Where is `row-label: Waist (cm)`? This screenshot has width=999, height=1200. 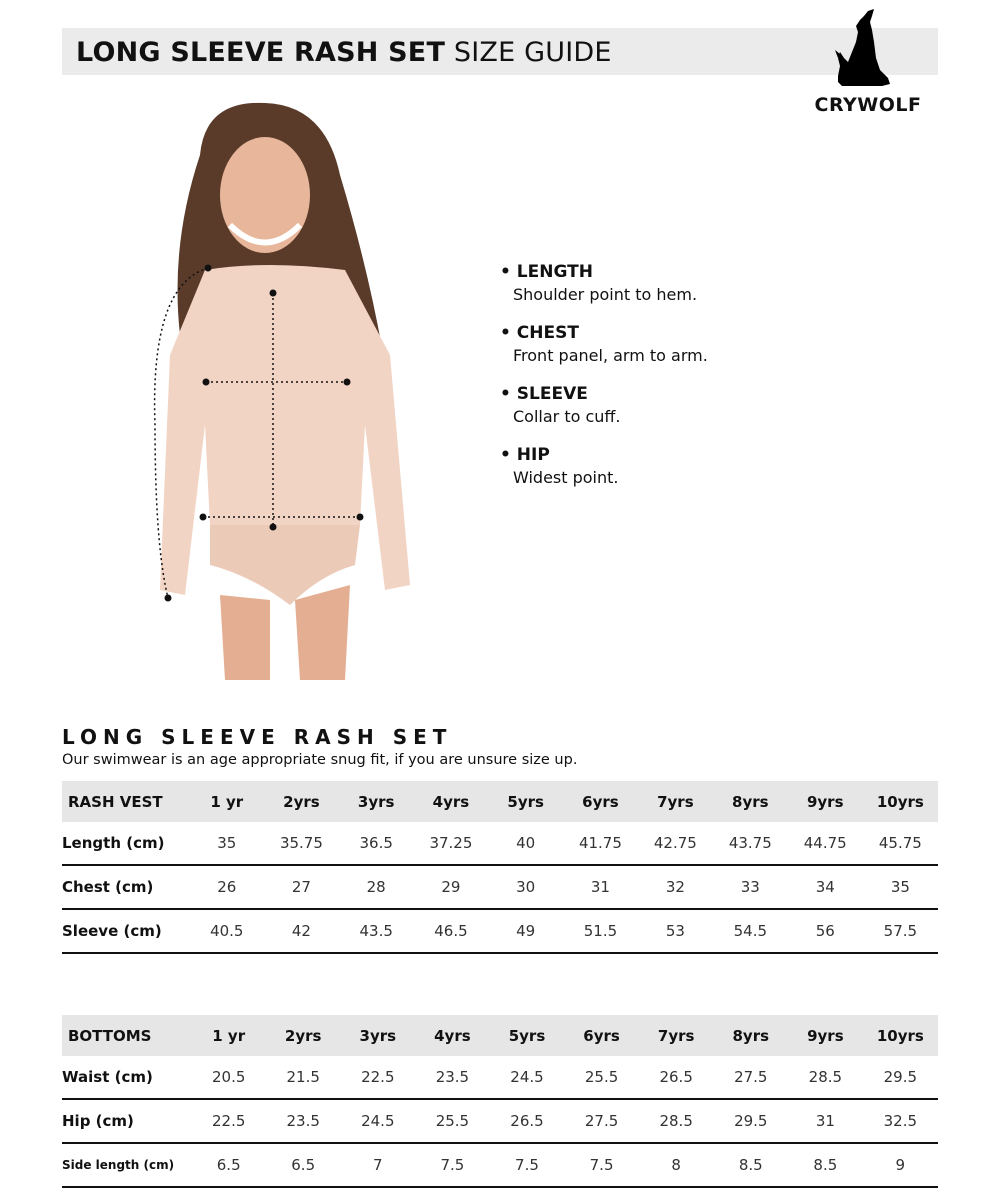
row-label: Waist (cm) is located at coordinates (127, 1078).